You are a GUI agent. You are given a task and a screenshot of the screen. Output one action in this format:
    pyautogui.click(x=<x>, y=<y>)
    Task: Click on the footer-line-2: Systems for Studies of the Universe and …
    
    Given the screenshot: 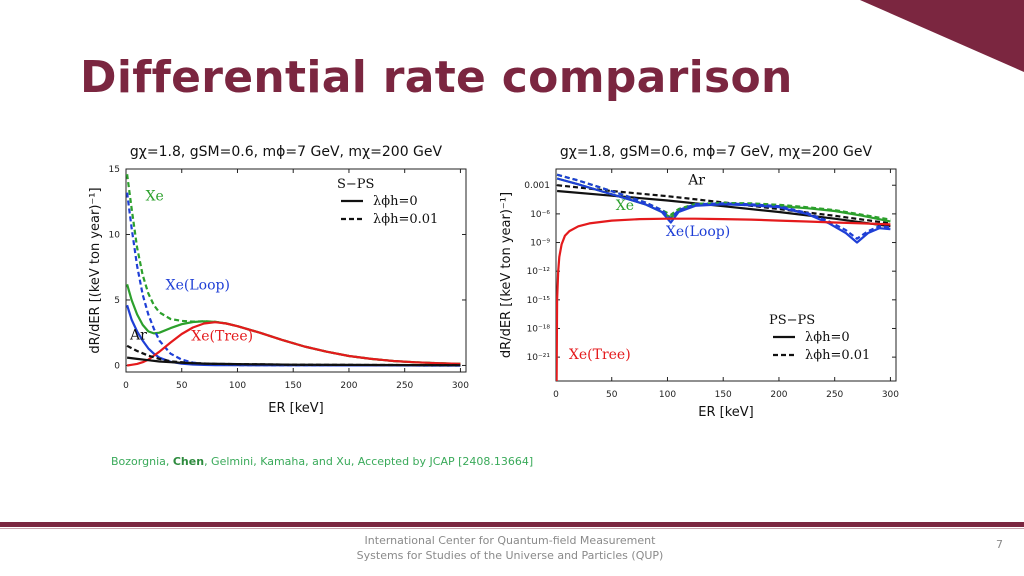 What is the action you would take?
    pyautogui.click(x=510, y=555)
    